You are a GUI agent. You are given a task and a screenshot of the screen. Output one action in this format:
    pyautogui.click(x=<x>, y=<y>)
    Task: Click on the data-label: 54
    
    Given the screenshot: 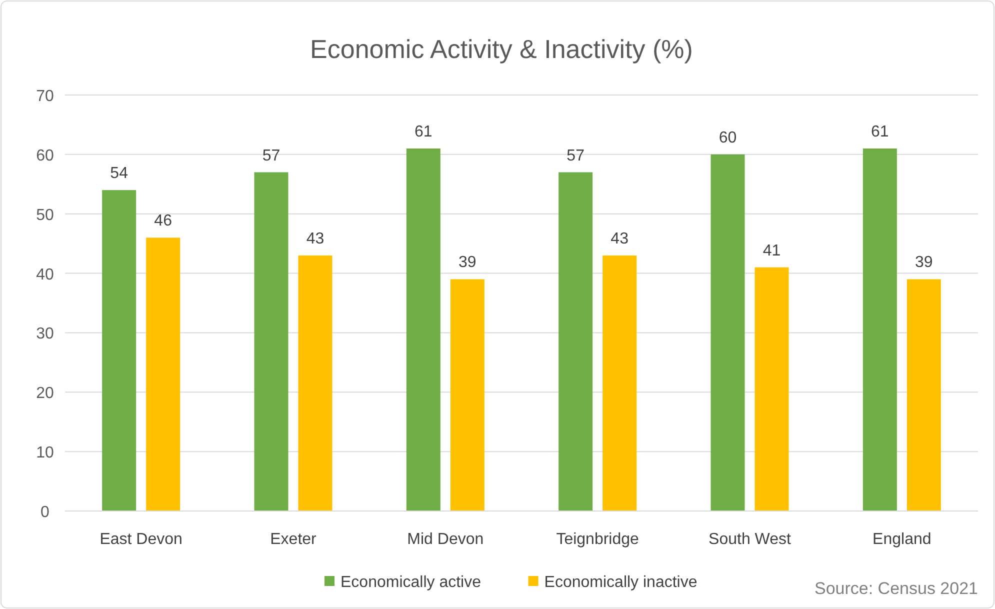 What is the action you would take?
    pyautogui.click(x=119, y=173)
    